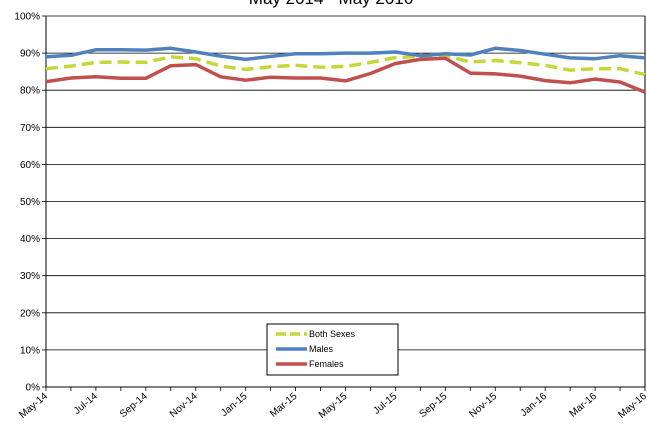 The height and width of the screenshot is (430, 647). Describe the element at coordinates (86, 404) in the screenshot. I see `x-tick-label: Jul-14` at that location.